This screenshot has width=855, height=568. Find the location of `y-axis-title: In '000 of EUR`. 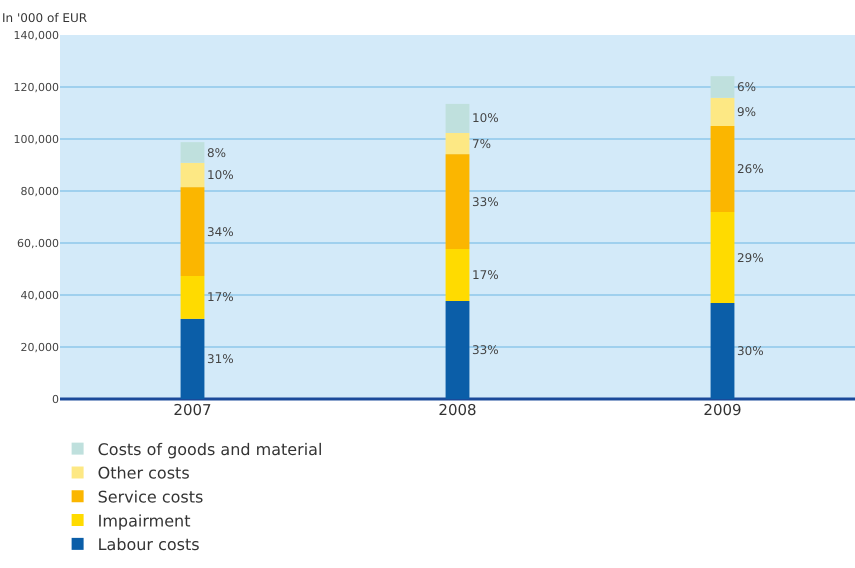

y-axis-title: In '000 of EUR is located at coordinates (45, 18).